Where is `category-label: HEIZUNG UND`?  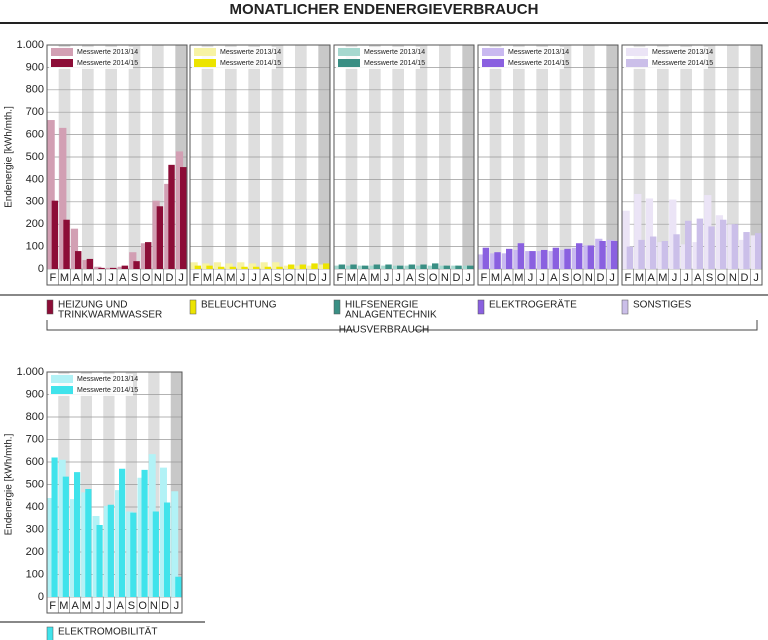
category-label: HEIZUNG UND is located at coordinates (92, 305).